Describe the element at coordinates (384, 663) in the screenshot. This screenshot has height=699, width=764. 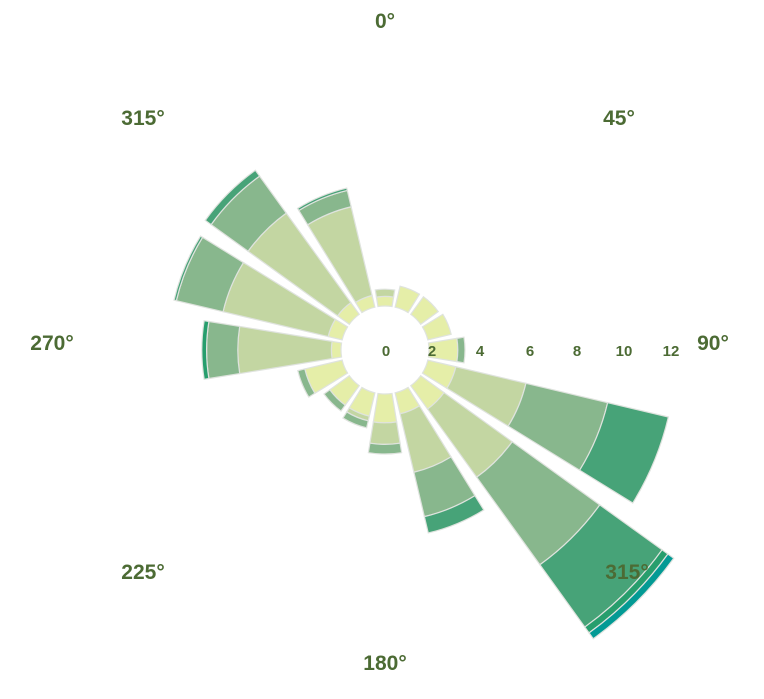
I see `direction-label-180: 180°` at that location.